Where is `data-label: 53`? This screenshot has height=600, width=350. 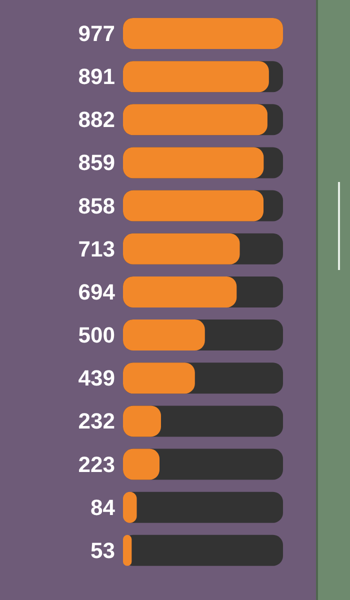 data-label: 53 is located at coordinates (102, 550).